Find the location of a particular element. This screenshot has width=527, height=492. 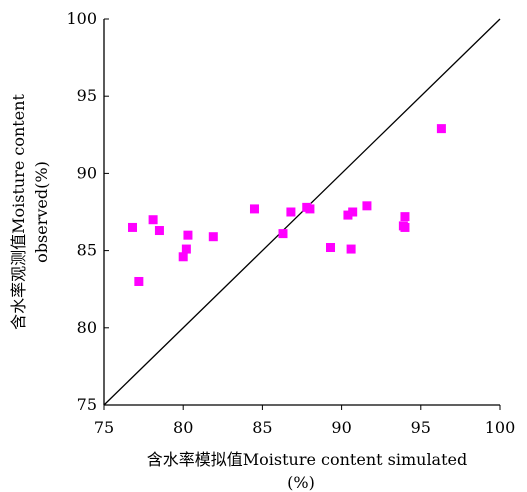

y-tick-label: 100 is located at coordinates (81, 18).